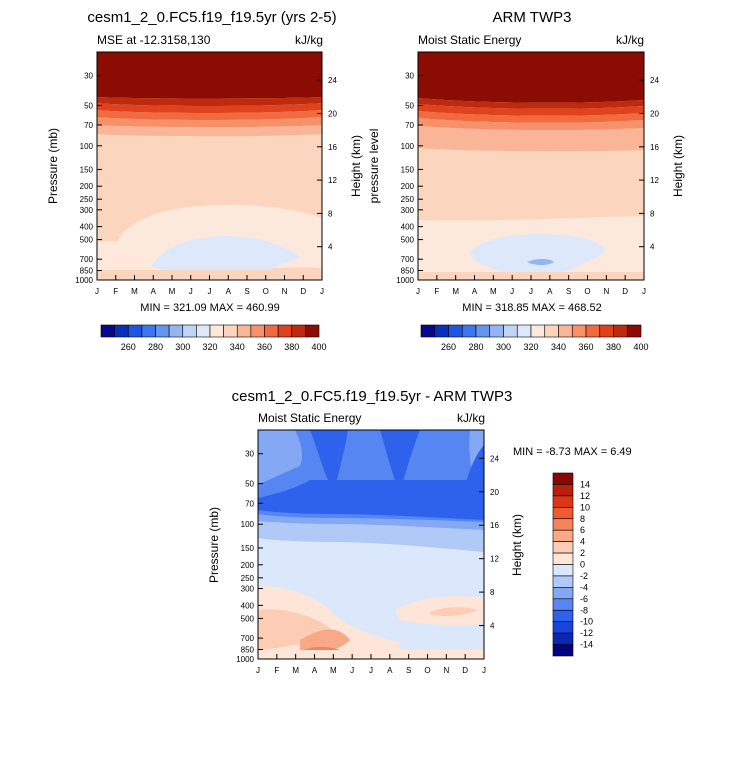 This screenshot has height=768, width=733. I want to click on month-tick-label: D, so click(303, 291).